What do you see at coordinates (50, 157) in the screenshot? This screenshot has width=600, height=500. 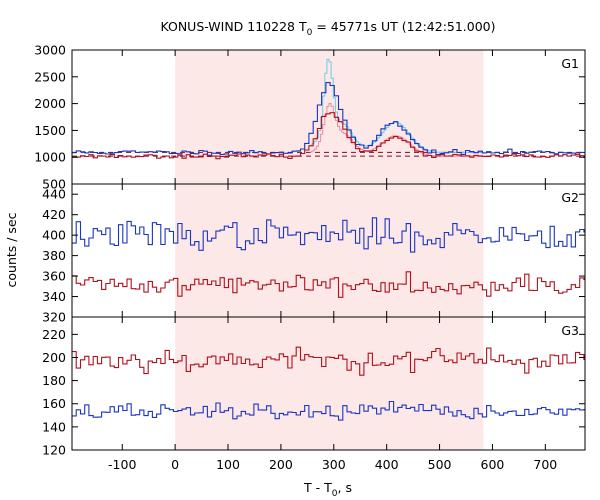 I see `y-tick-label: 1000` at bounding box center [50, 157].